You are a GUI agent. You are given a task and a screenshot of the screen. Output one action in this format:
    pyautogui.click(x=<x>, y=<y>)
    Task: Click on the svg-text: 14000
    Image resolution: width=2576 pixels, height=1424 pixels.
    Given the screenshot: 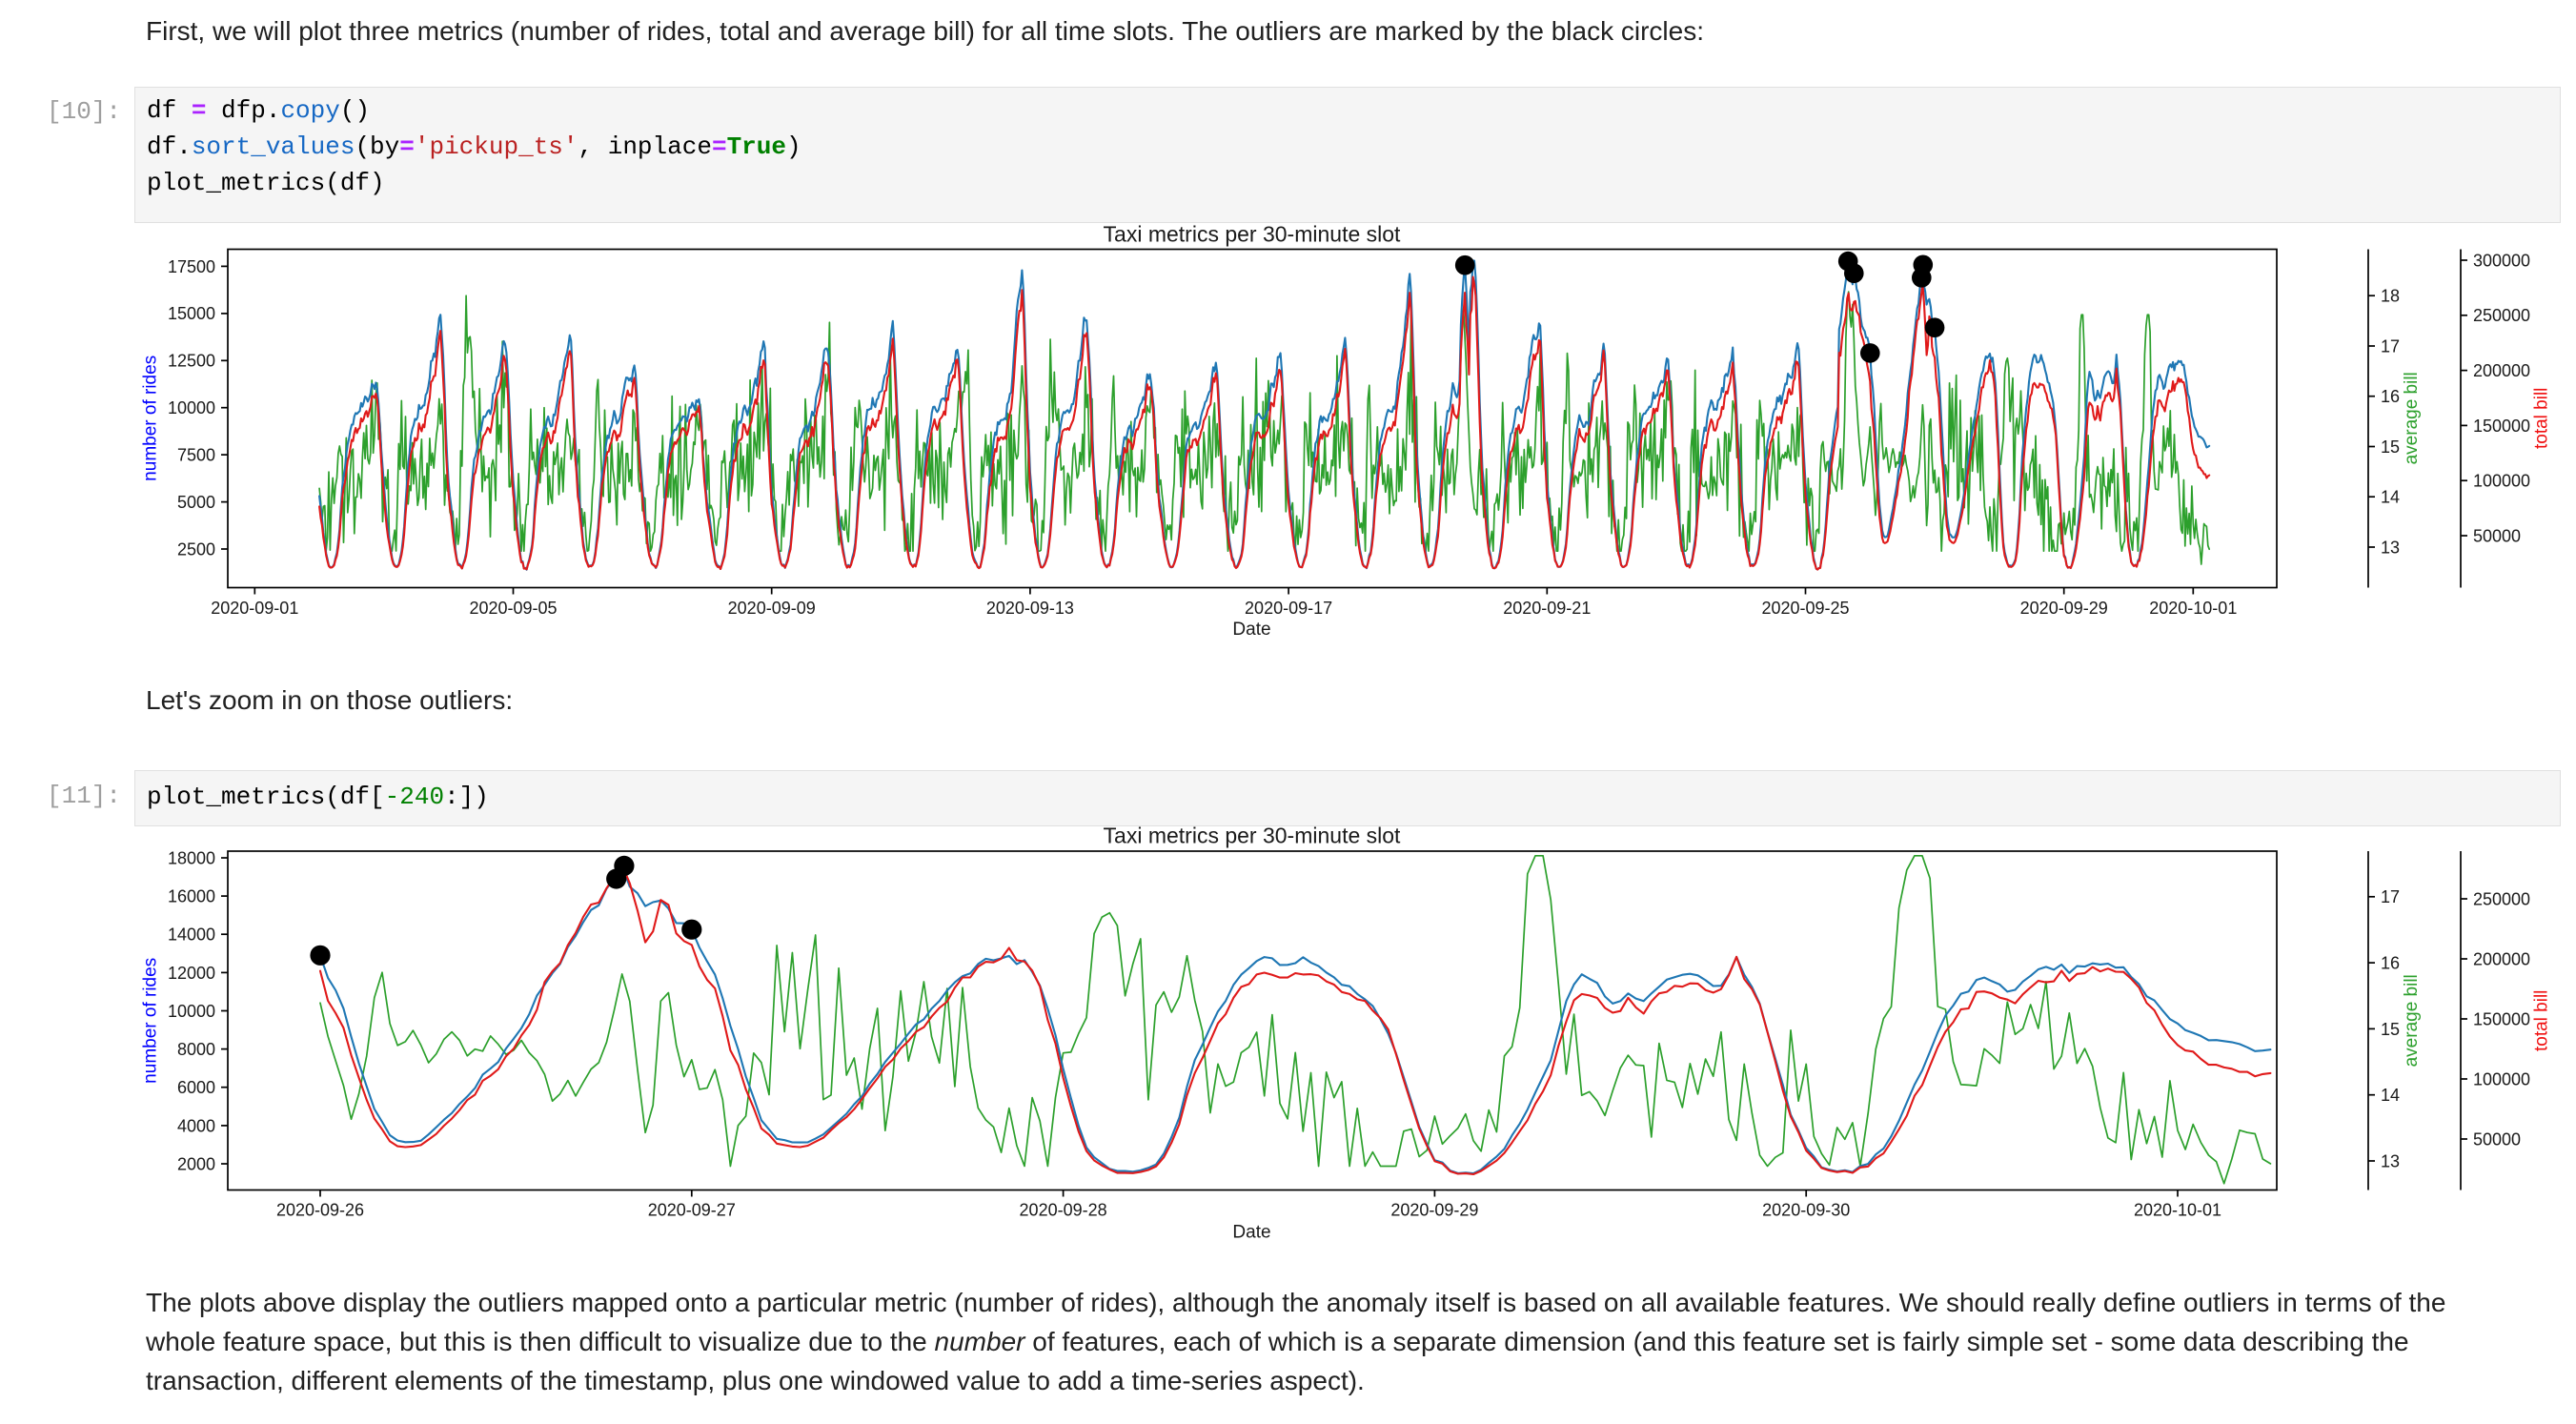 What is the action you would take?
    pyautogui.click(x=191, y=935)
    